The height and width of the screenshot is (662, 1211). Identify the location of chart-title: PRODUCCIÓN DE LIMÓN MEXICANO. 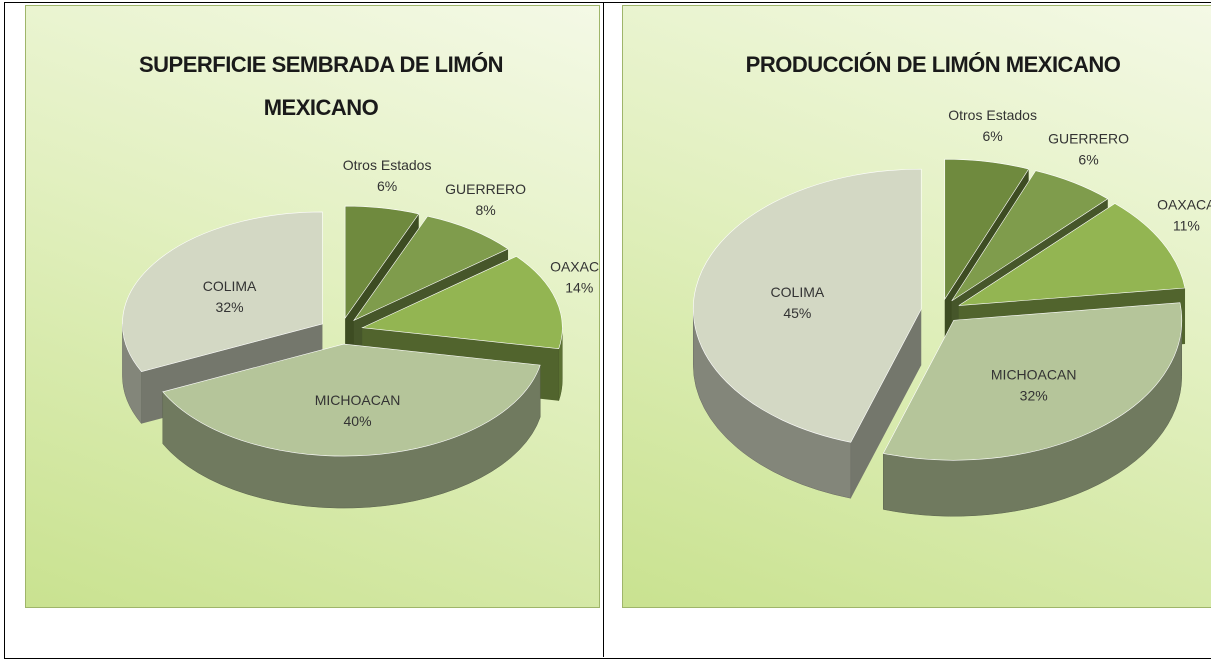
(933, 64).